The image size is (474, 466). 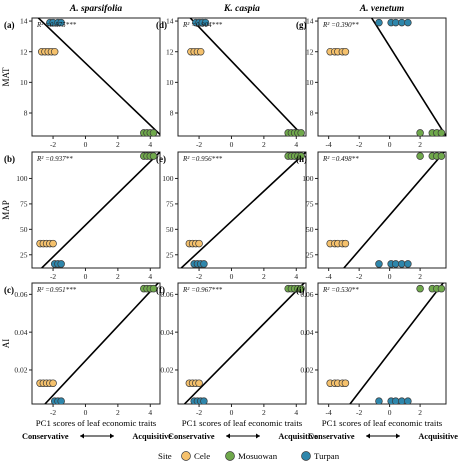 What do you see at coordinates (170, 82) in the screenshot?
I see `y-tick-label: 10` at bounding box center [170, 82].